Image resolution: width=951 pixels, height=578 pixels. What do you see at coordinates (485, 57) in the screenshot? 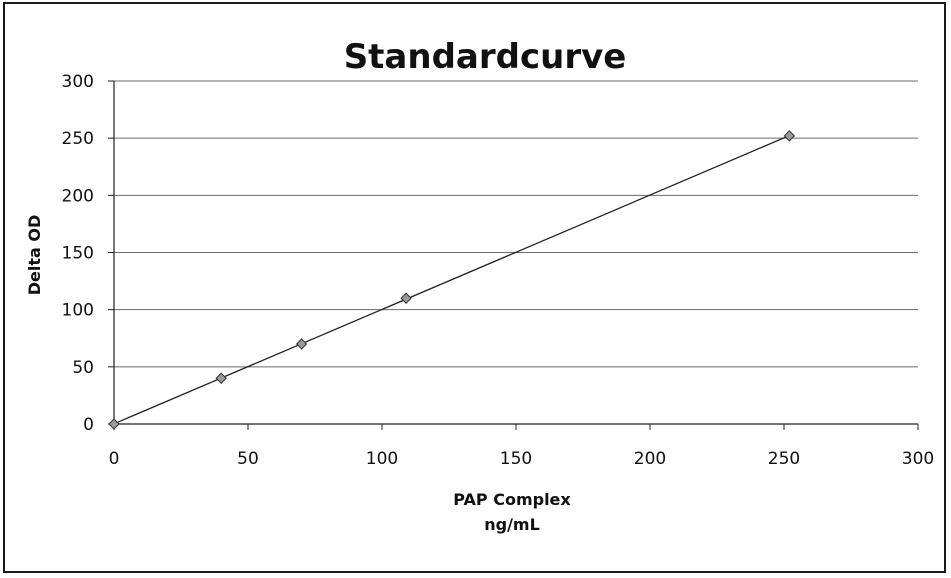
I see `chart-title: Standardcurve` at bounding box center [485, 57].